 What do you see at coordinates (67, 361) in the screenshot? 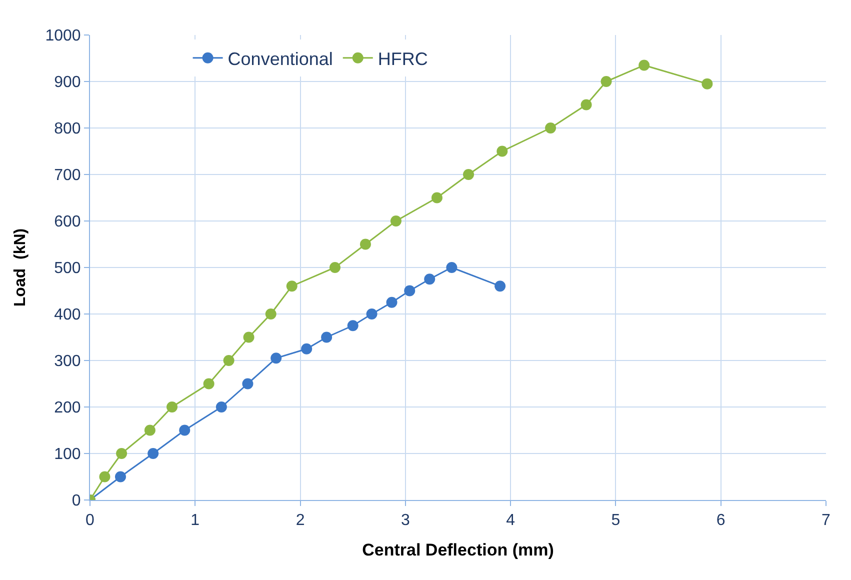
I see `y-tick-label: 300` at bounding box center [67, 361].